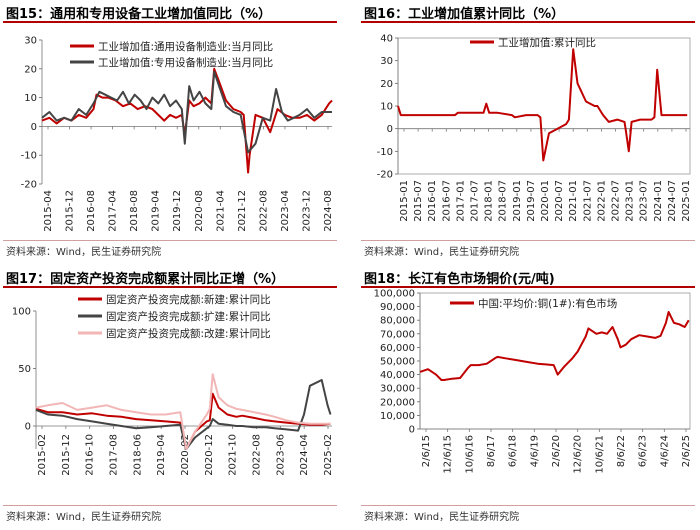 Image resolution: width=700 pixels, height=530 pixels. What do you see at coordinates (306, 211) in the screenshot?
I see `x-tick-label: 2023-12` at bounding box center [306, 211].